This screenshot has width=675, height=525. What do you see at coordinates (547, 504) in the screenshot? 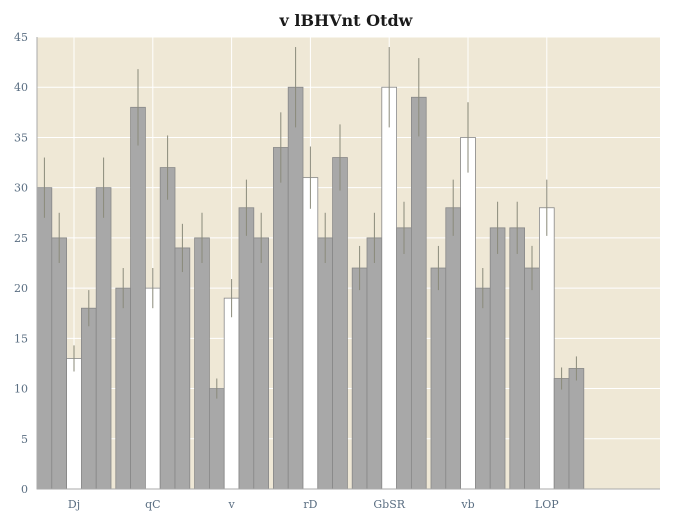
I see `x-tick-label: LOP` at bounding box center [547, 504].